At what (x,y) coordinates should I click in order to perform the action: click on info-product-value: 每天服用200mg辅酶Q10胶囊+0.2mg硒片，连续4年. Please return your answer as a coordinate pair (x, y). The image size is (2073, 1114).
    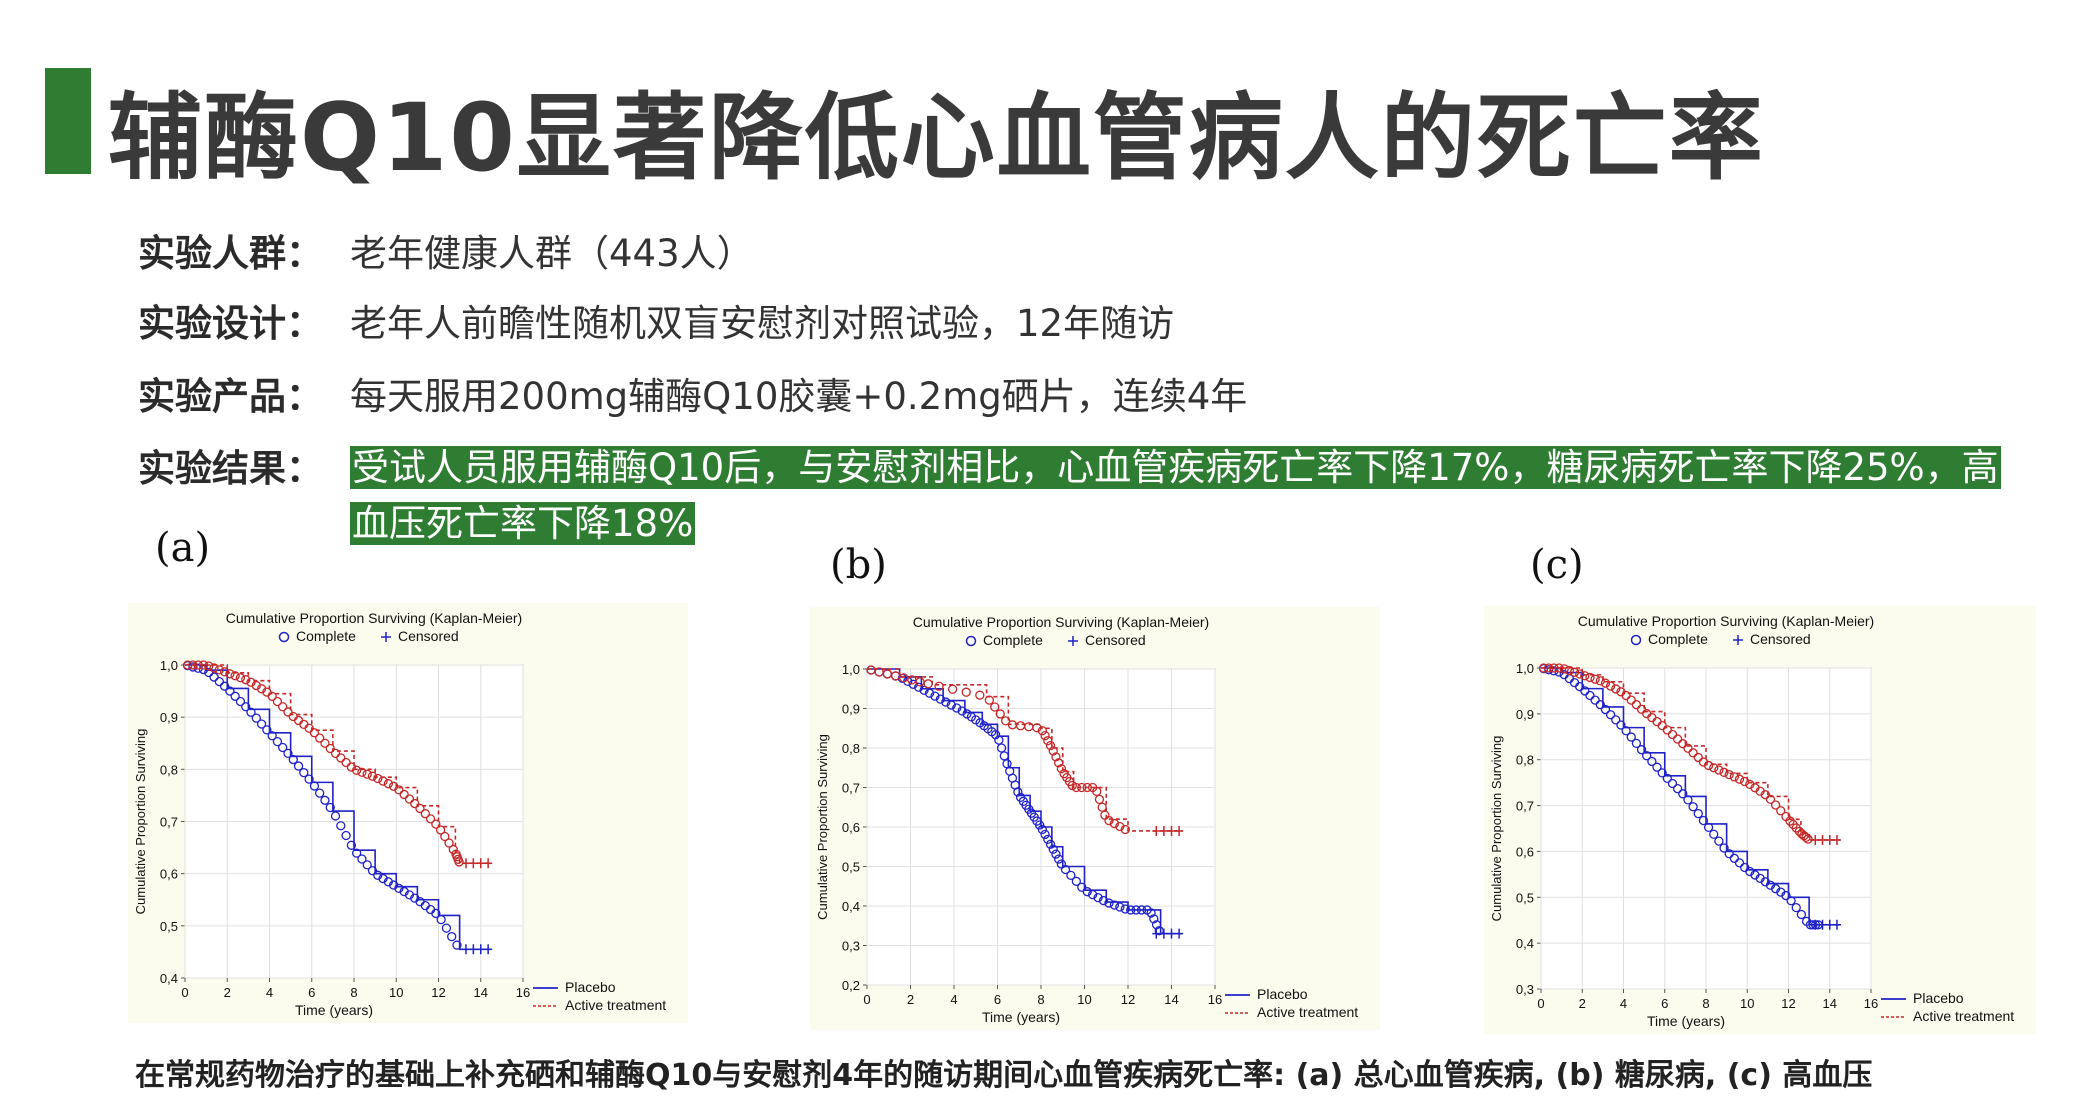
    Looking at the image, I should click on (799, 396).